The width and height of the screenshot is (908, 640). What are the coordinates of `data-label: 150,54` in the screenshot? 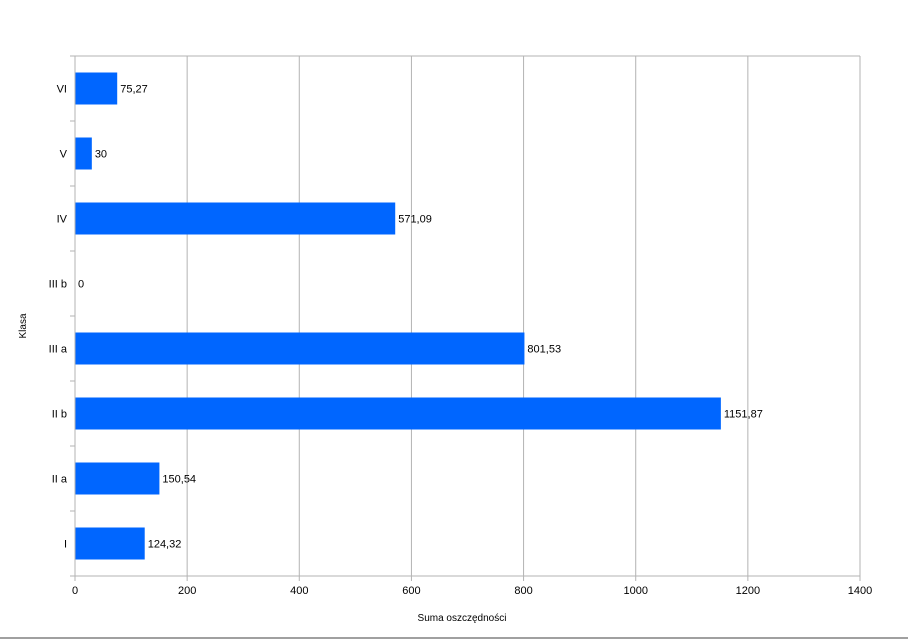 It's located at (179, 480).